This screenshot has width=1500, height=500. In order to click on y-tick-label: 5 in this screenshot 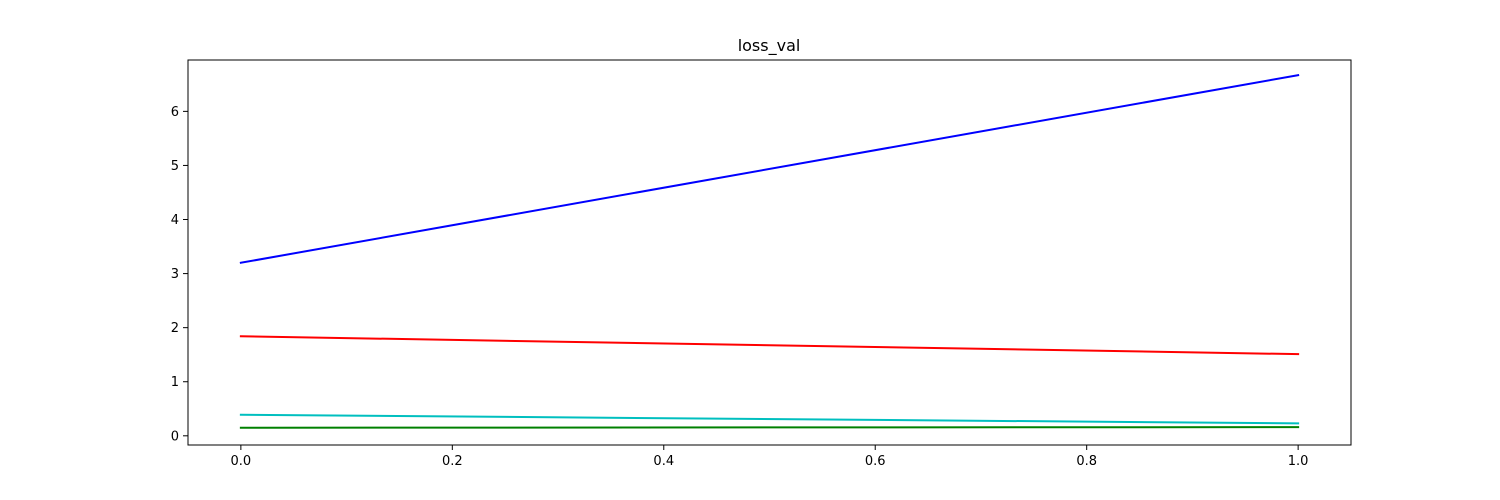, I will do `click(175, 166)`.